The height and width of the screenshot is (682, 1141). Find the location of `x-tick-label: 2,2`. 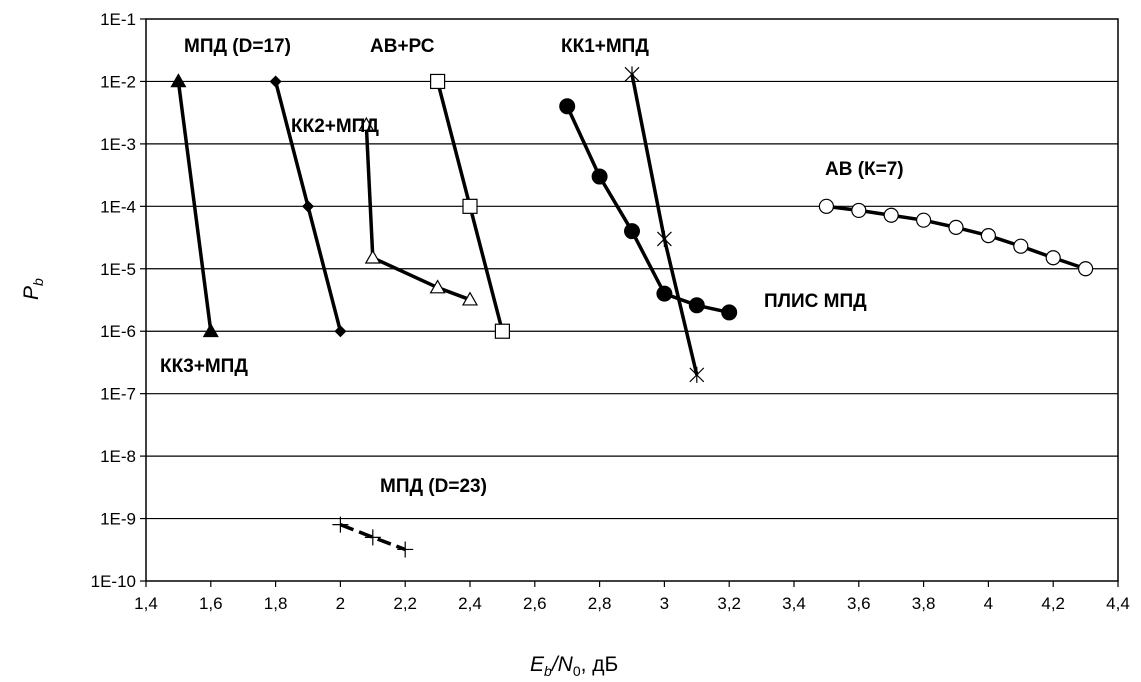

x-tick-label: 2,2 is located at coordinates (405, 603).